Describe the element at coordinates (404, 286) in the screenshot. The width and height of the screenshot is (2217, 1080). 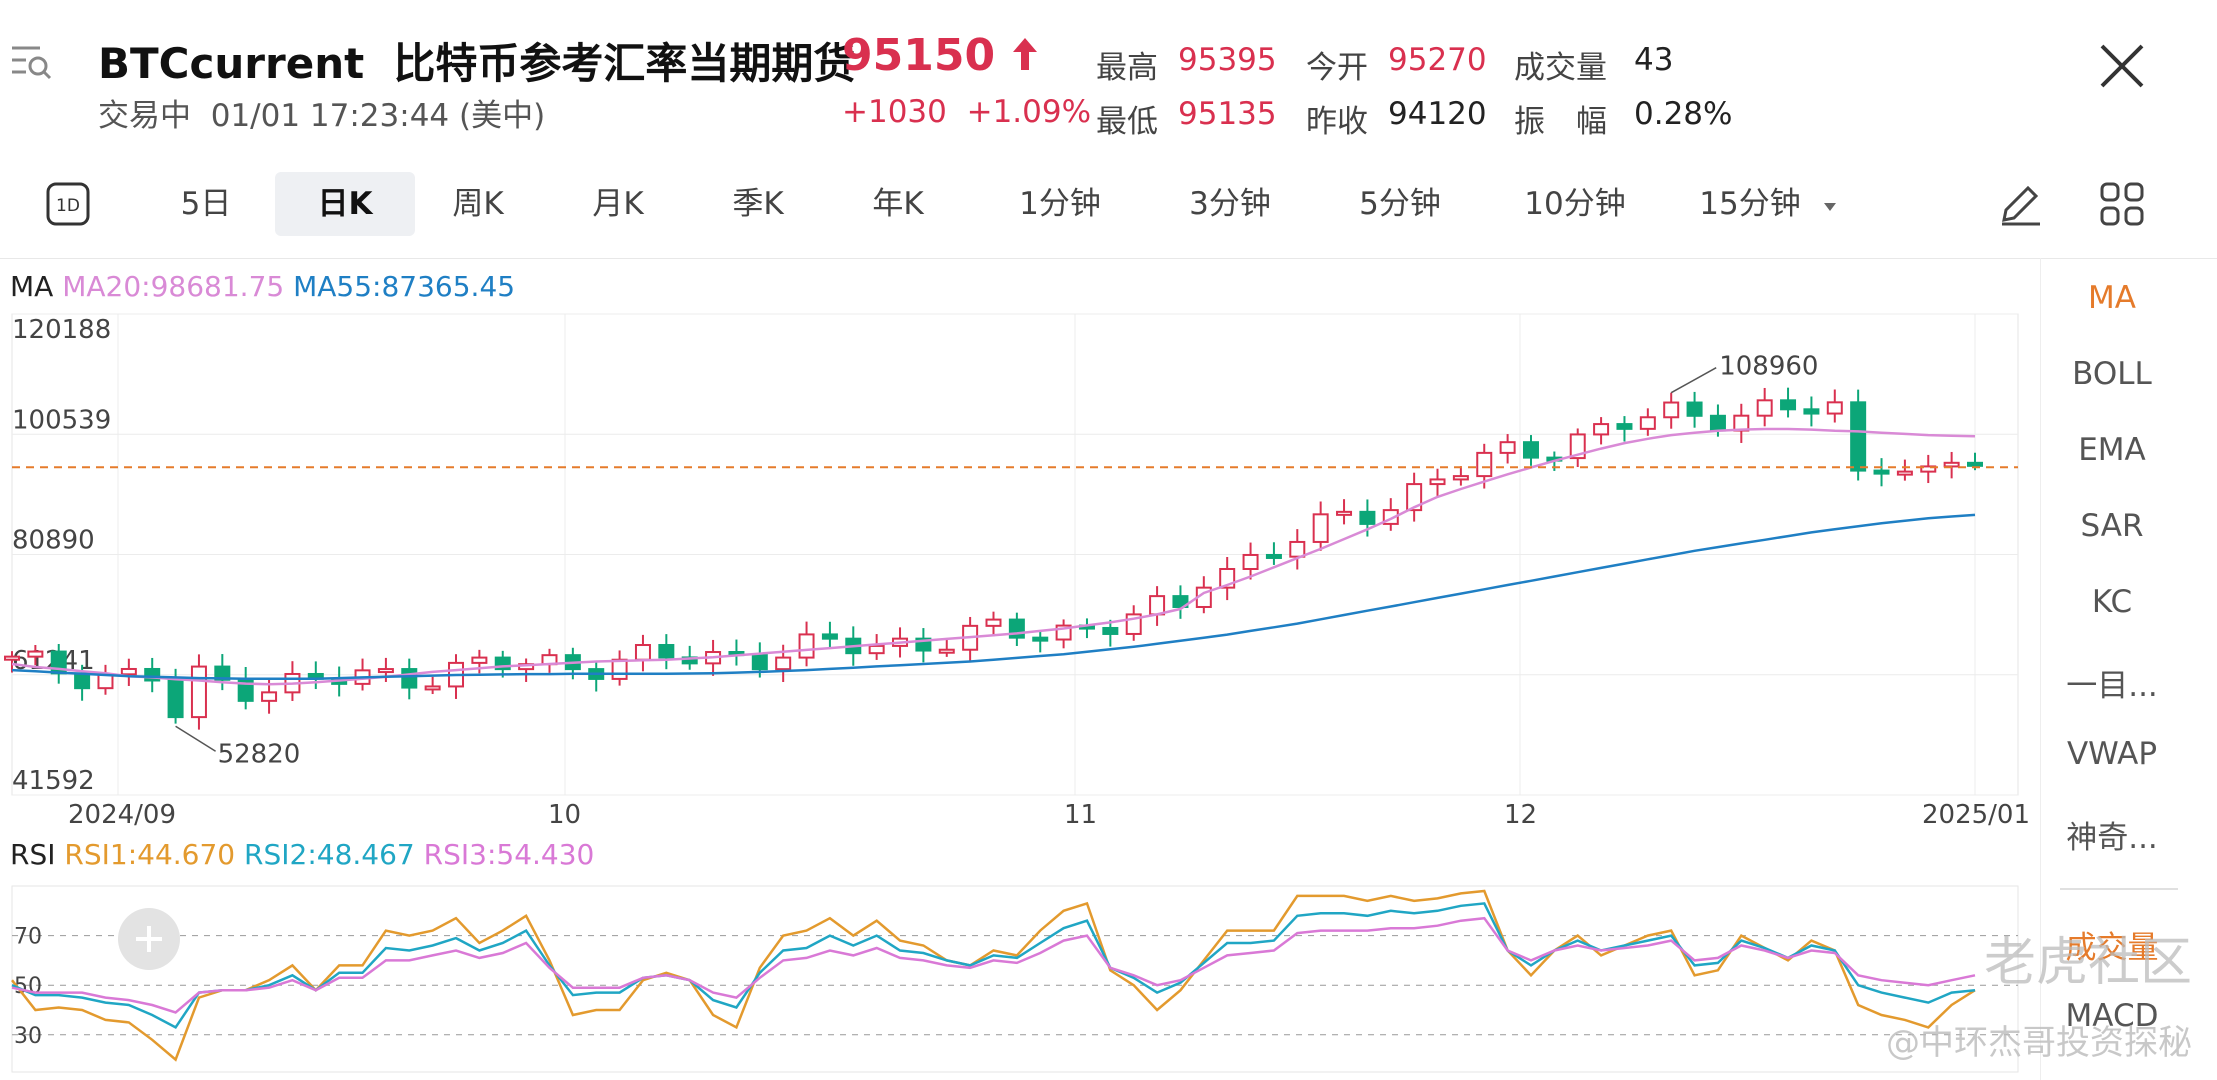
I see `ma55-value: MA55:87365.45` at that location.